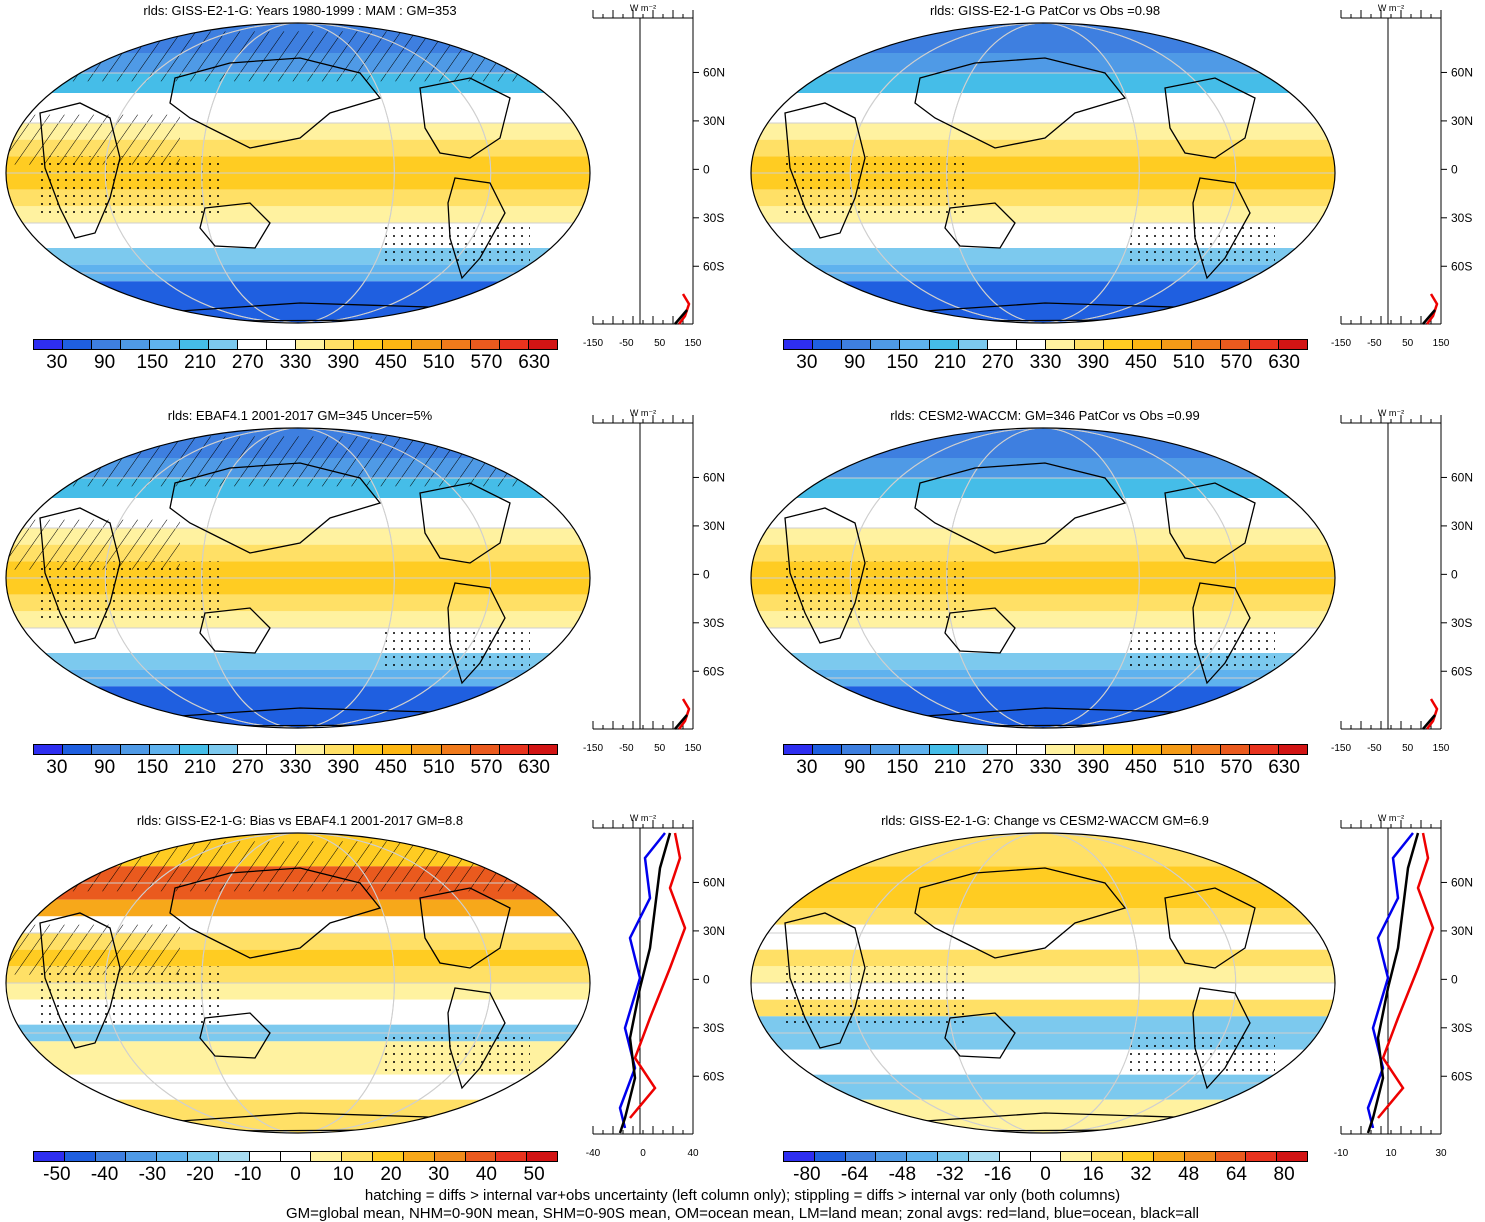  I want to click on colorbar-labels: 30 90 150 210 270 330 390 450 510 570 630, so click(1045, 363).